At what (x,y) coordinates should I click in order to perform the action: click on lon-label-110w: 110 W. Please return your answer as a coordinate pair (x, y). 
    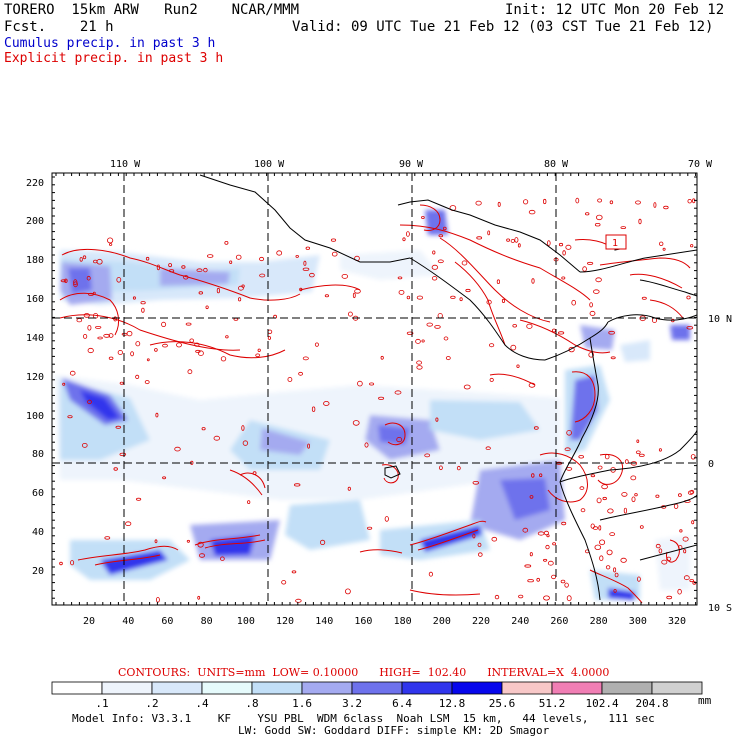
    Looking at the image, I should click on (125, 164).